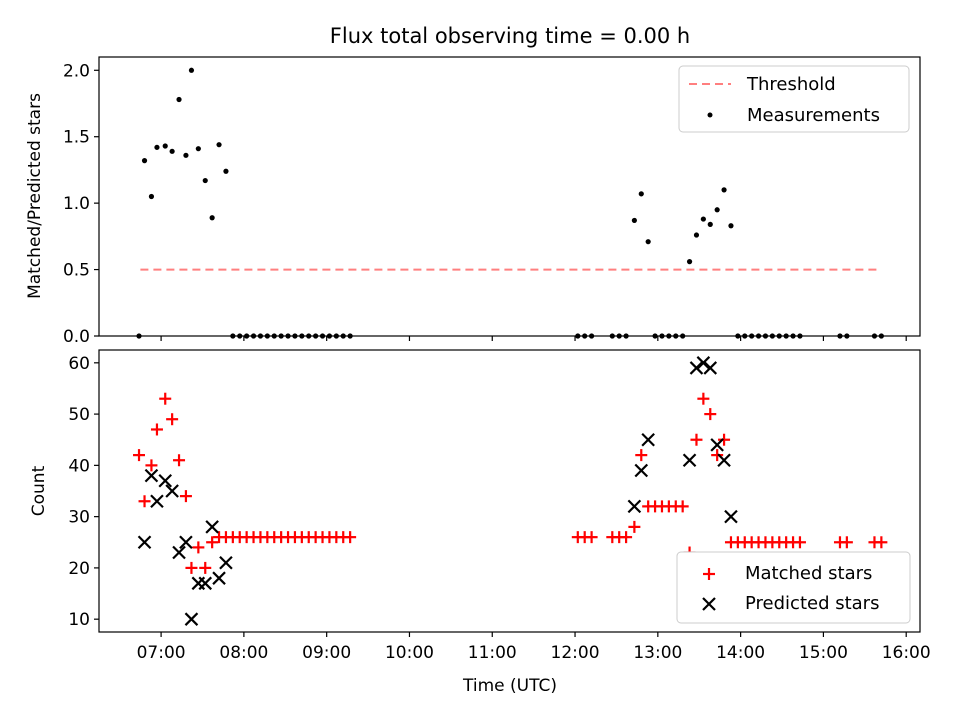 The image size is (960, 720). Describe the element at coordinates (35, 196) in the screenshot. I see `top-y-axis-label: Matched/Predicted stars` at that location.